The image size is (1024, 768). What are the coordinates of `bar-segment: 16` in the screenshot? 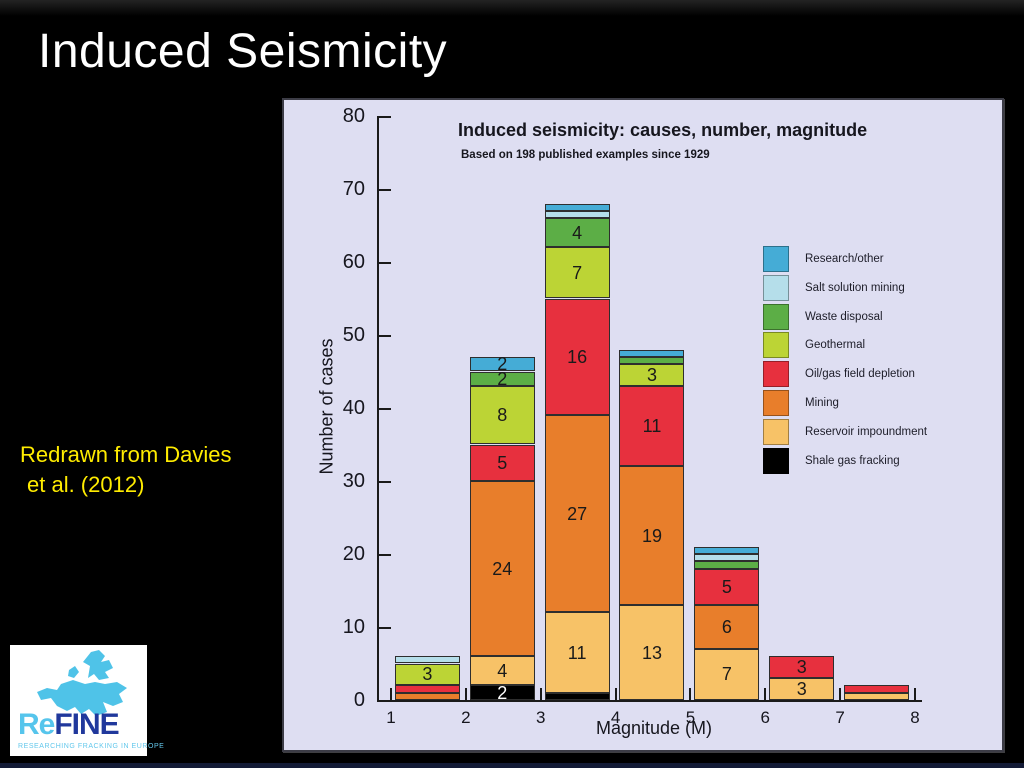 It's located at (577, 357).